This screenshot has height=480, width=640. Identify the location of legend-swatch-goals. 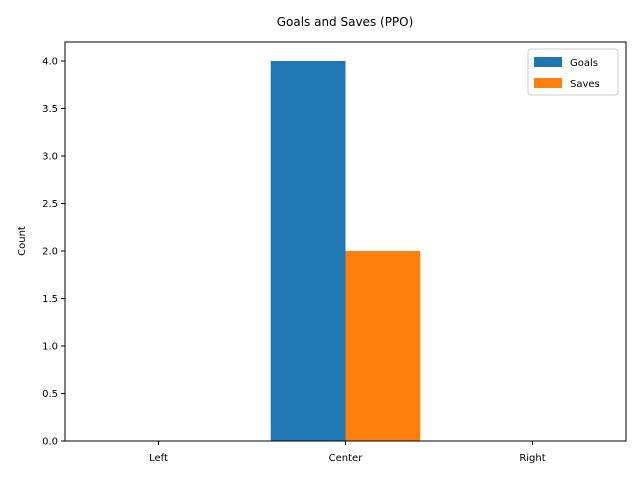
(548, 62).